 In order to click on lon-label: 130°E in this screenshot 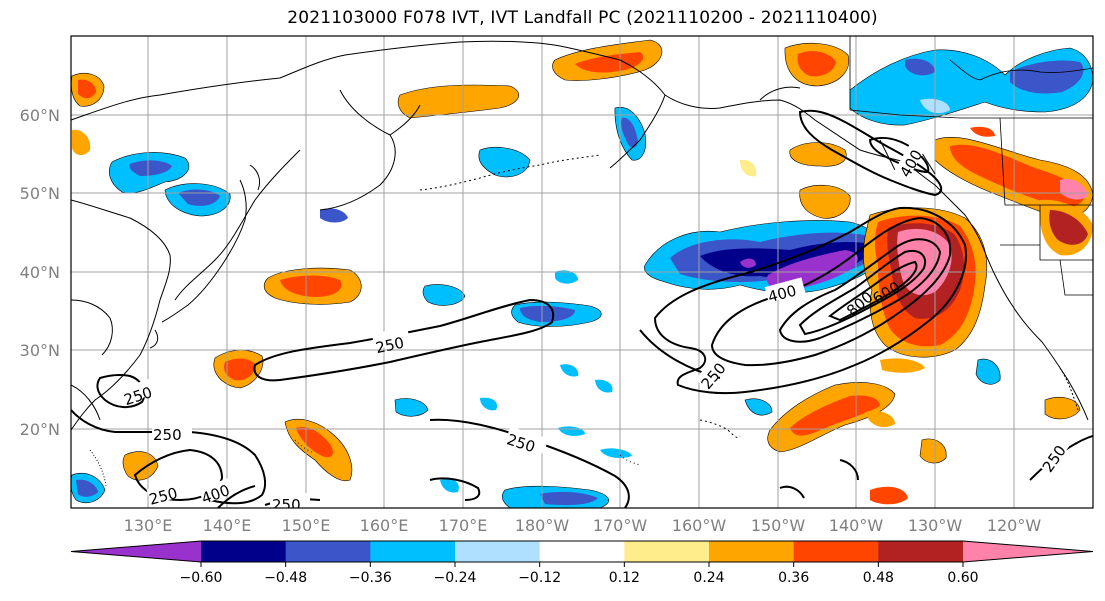, I will do `click(148, 525)`.